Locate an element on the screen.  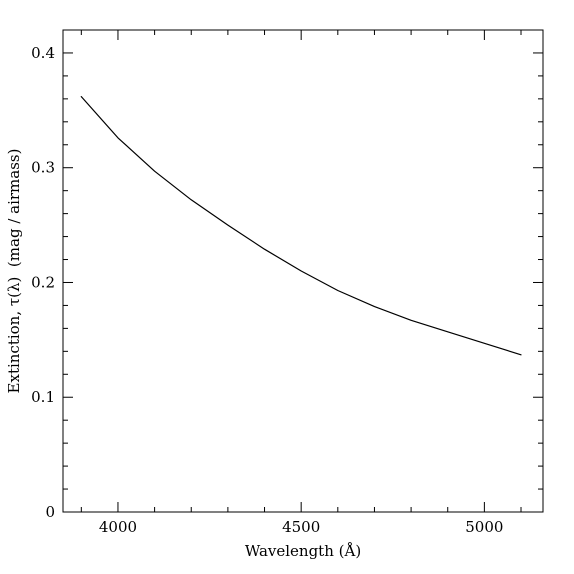
y-tick-label: 0 is located at coordinates (50, 512).